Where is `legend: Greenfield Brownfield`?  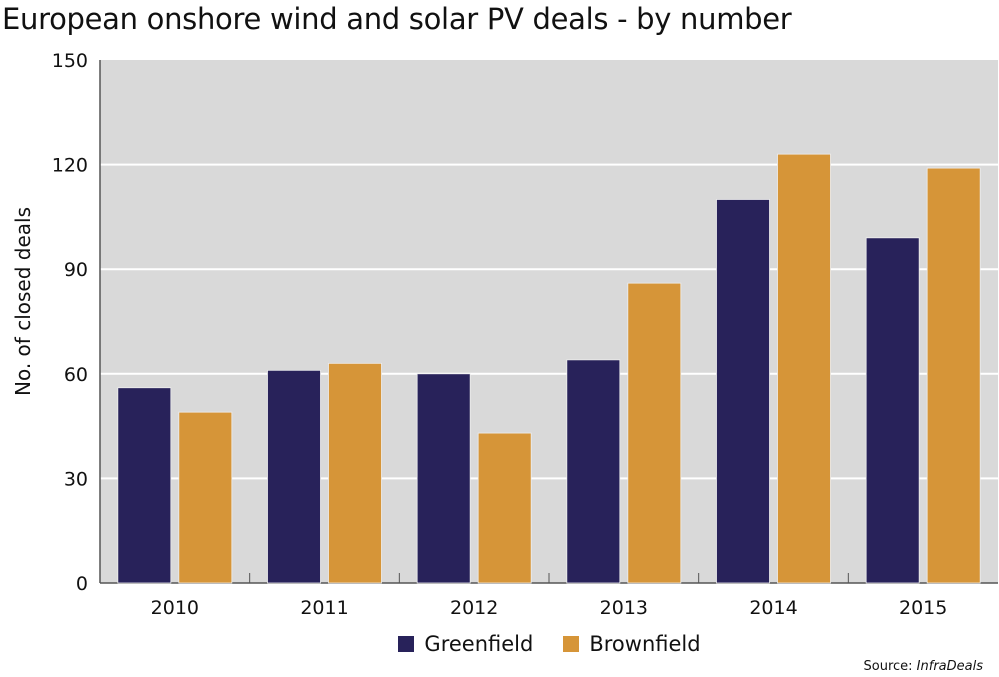
legend: Greenfield Brownfield is located at coordinates (499, 644).